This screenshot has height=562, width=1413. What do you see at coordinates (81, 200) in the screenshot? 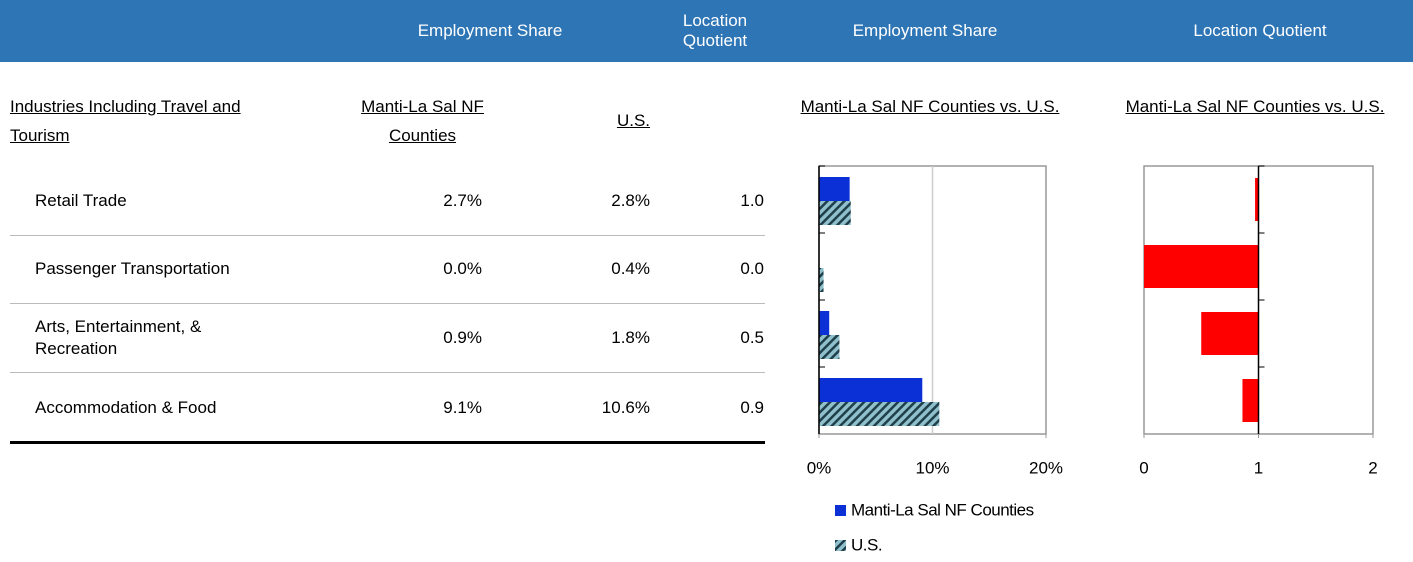
I see `row-label: Retail Trade` at bounding box center [81, 200].